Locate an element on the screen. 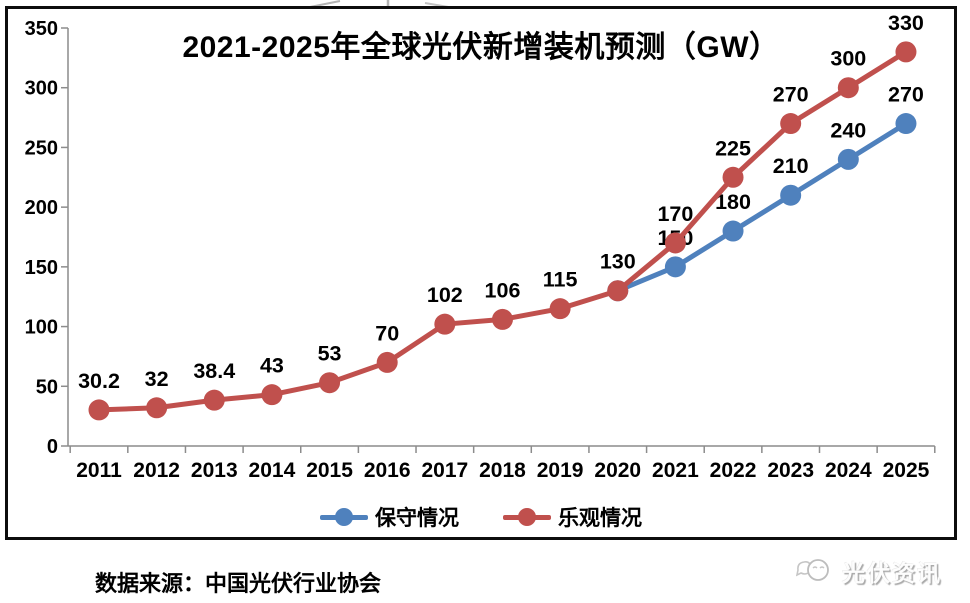 The height and width of the screenshot is (603, 970). y-tick-label: 250 is located at coordinates (41, 148).